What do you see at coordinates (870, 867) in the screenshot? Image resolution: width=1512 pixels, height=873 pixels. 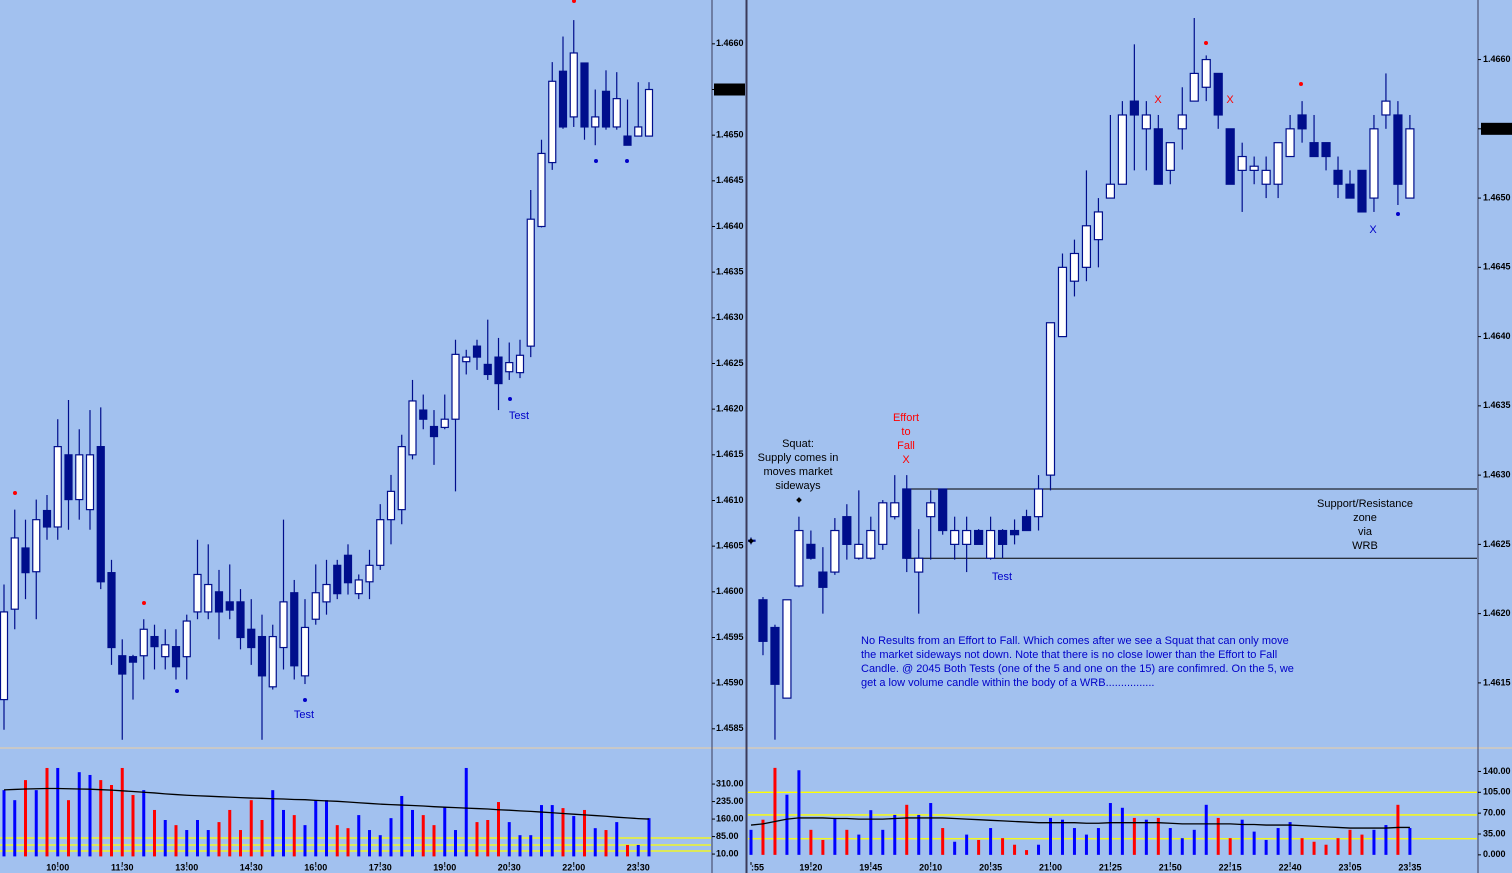 I see `x-tick-label: 19:45` at bounding box center [870, 867].